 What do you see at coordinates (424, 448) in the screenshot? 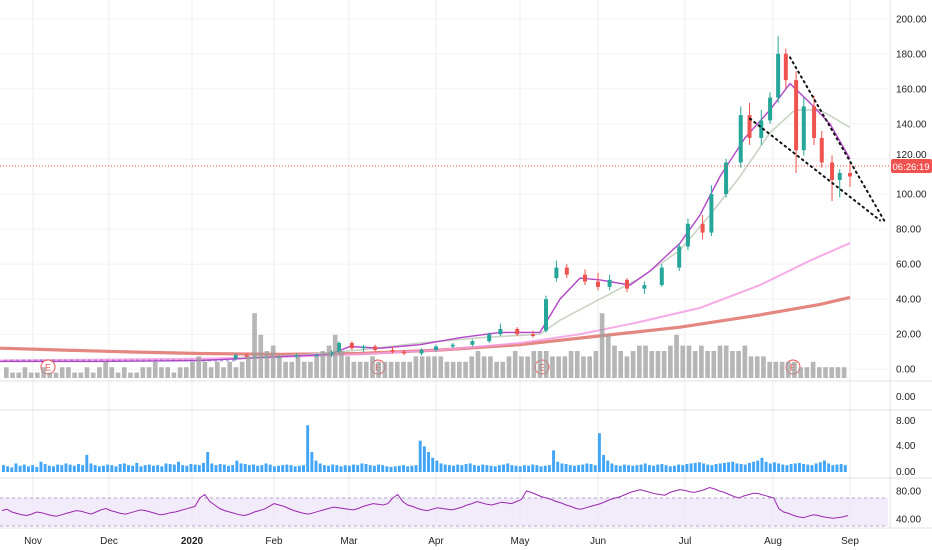
I see `ratio-panel` at bounding box center [424, 448].